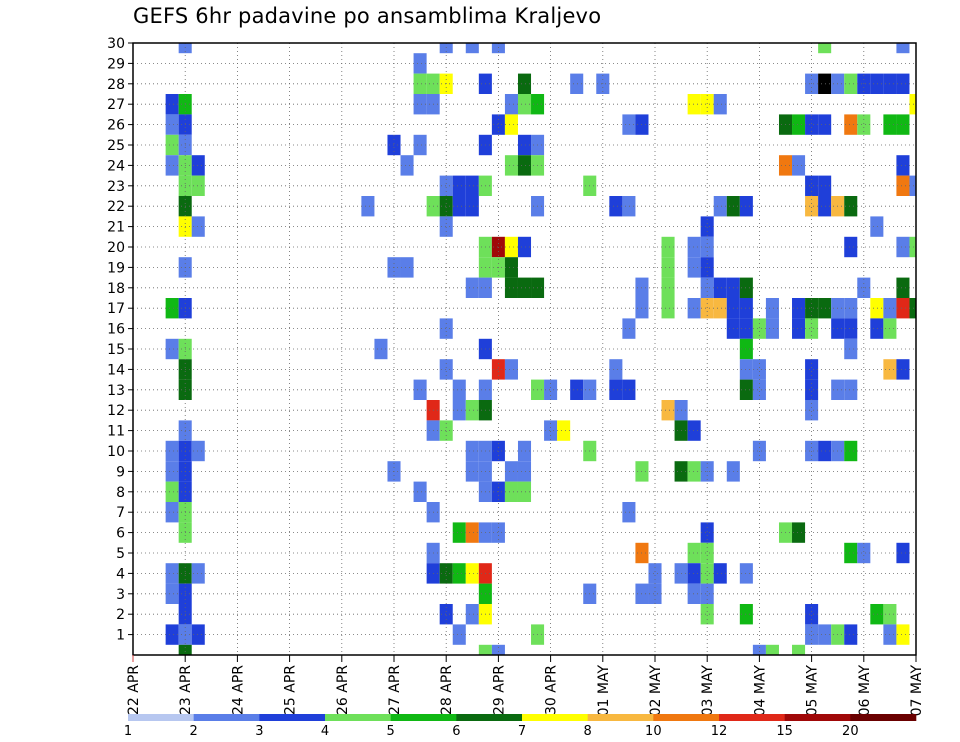 The width and height of the screenshot is (960, 742). I want to click on colorbar-label-15: 15, so click(784, 731).